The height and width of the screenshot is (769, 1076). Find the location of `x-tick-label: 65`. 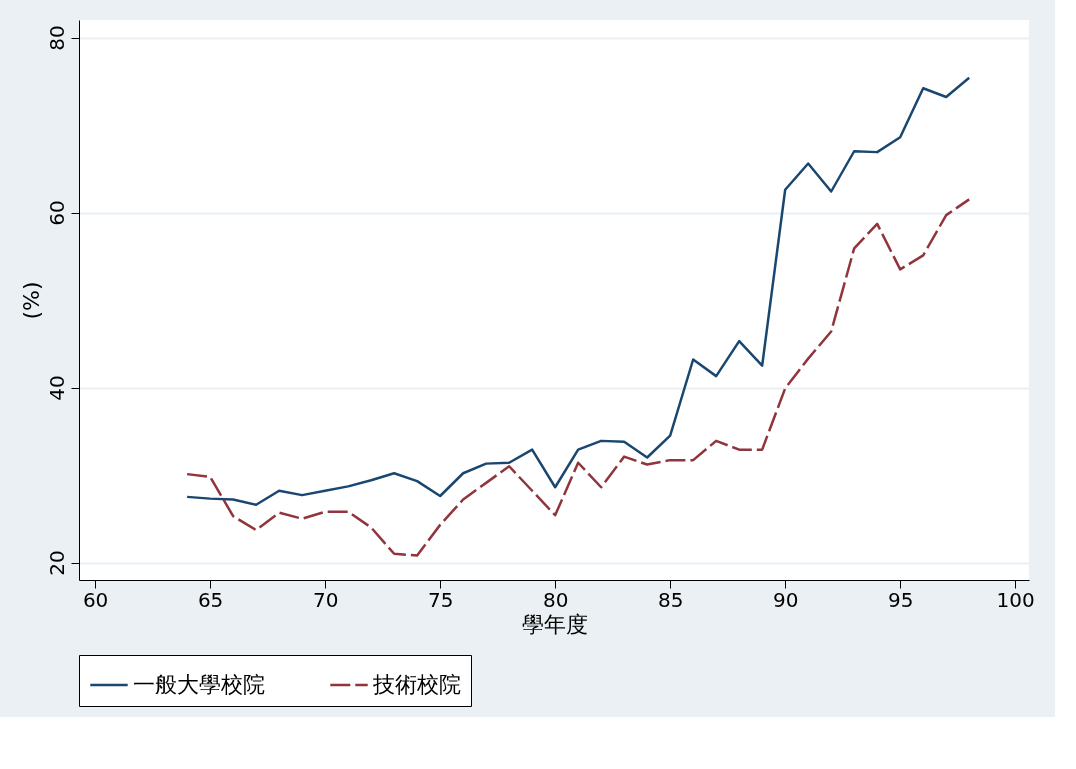

x-tick-label: 65 is located at coordinates (210, 599).